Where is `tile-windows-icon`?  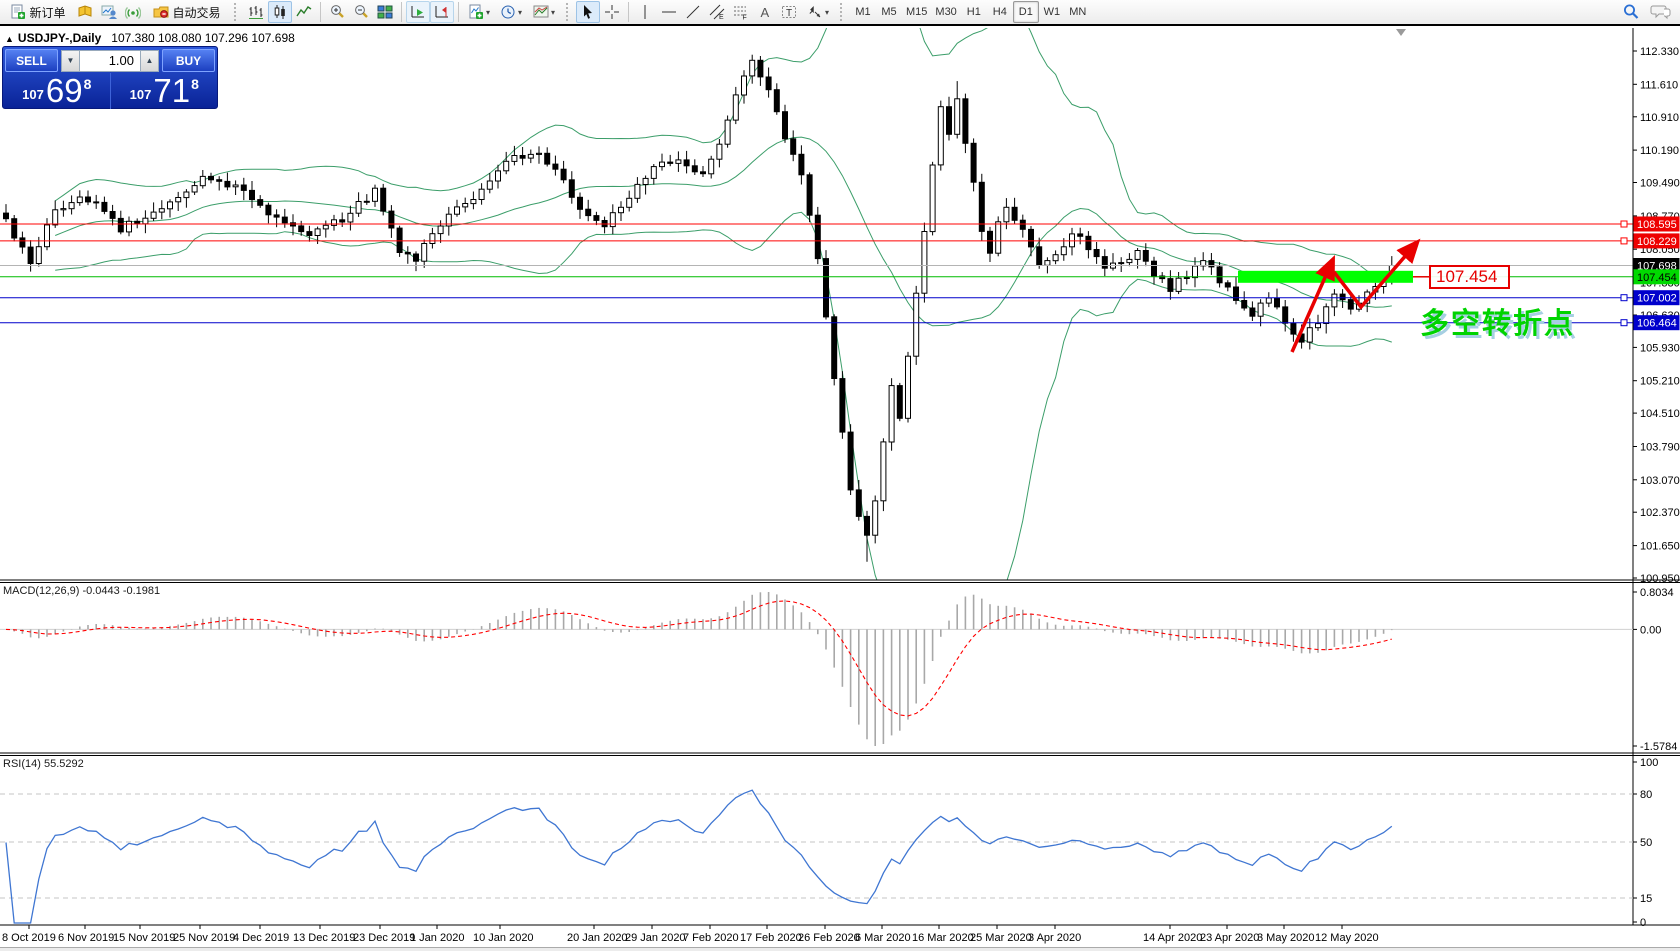 tile-windows-icon is located at coordinates (385, 12).